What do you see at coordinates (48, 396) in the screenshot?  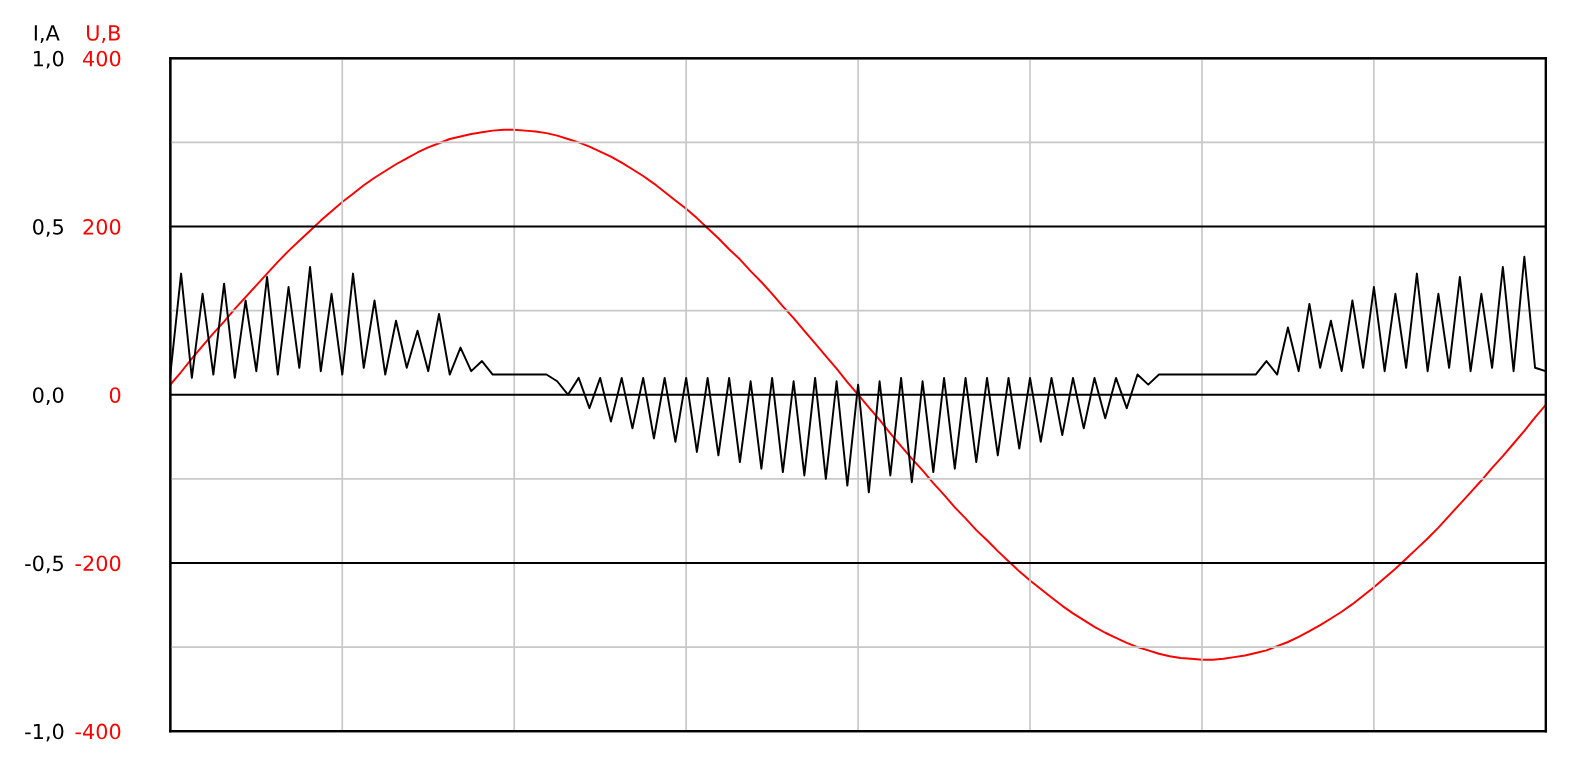 I see `y-tick-label: 0,0` at bounding box center [48, 396].